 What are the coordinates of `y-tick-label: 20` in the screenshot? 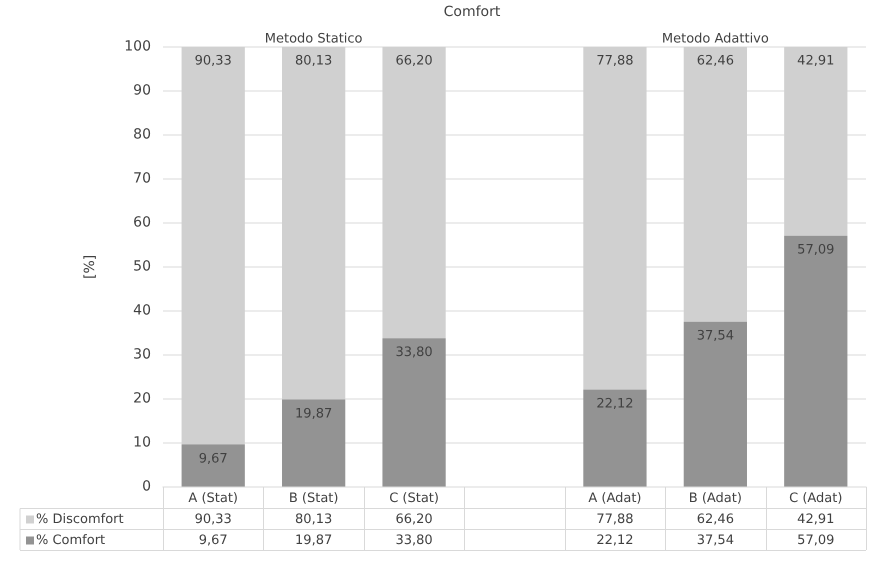 It's located at (142, 398).